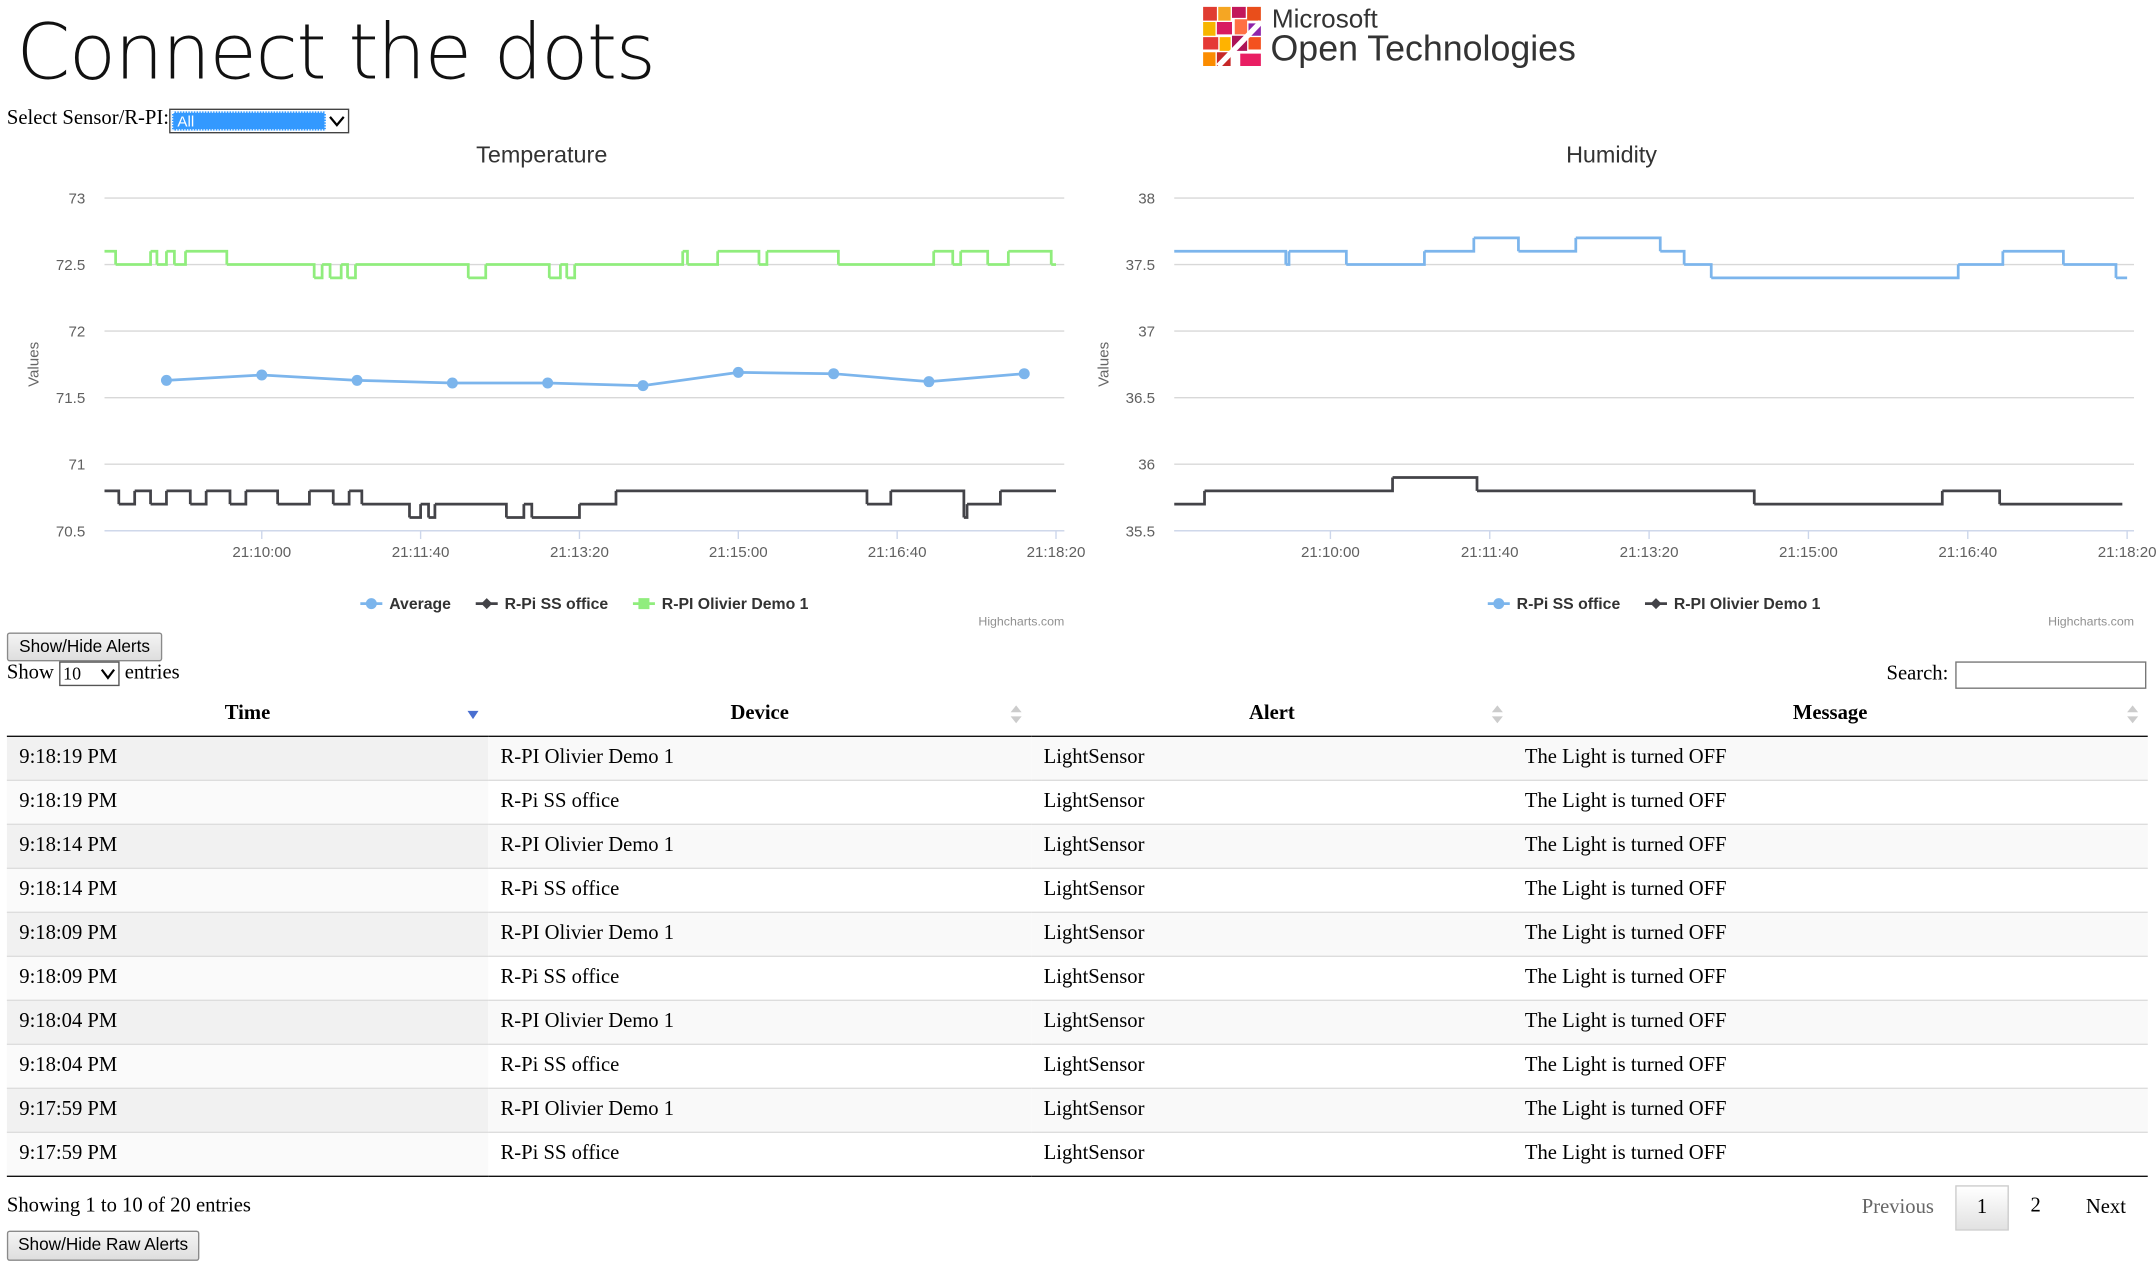  What do you see at coordinates (579, 552) in the screenshot?
I see `x-tick-label: 21:13:20` at bounding box center [579, 552].